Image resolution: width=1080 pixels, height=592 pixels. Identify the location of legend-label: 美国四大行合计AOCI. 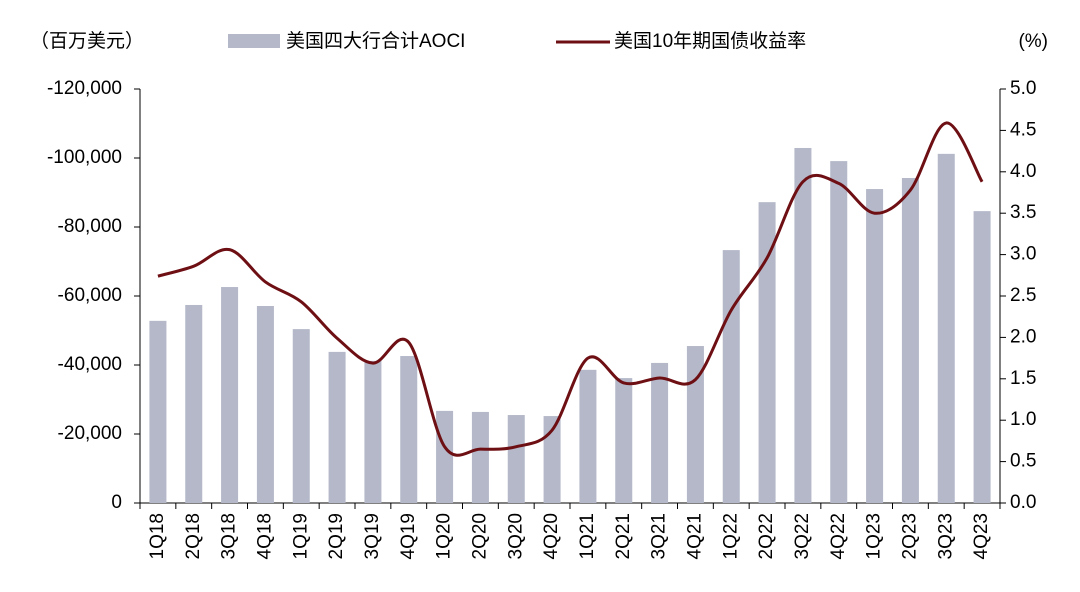
(375, 41).